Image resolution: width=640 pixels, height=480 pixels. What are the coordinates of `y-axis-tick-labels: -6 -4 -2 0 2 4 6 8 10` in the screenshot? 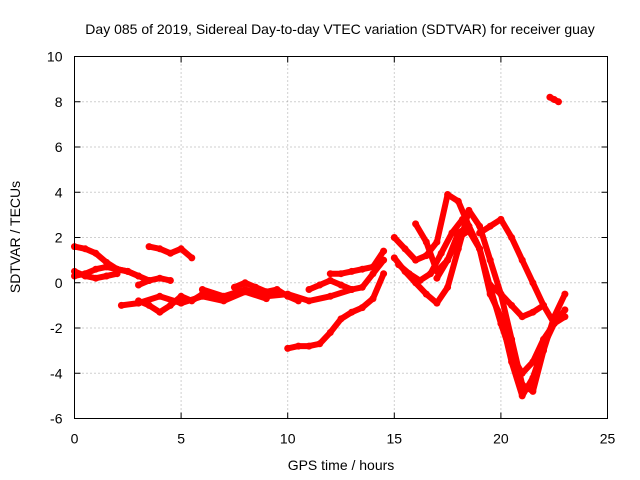 It's located at (55, 238).